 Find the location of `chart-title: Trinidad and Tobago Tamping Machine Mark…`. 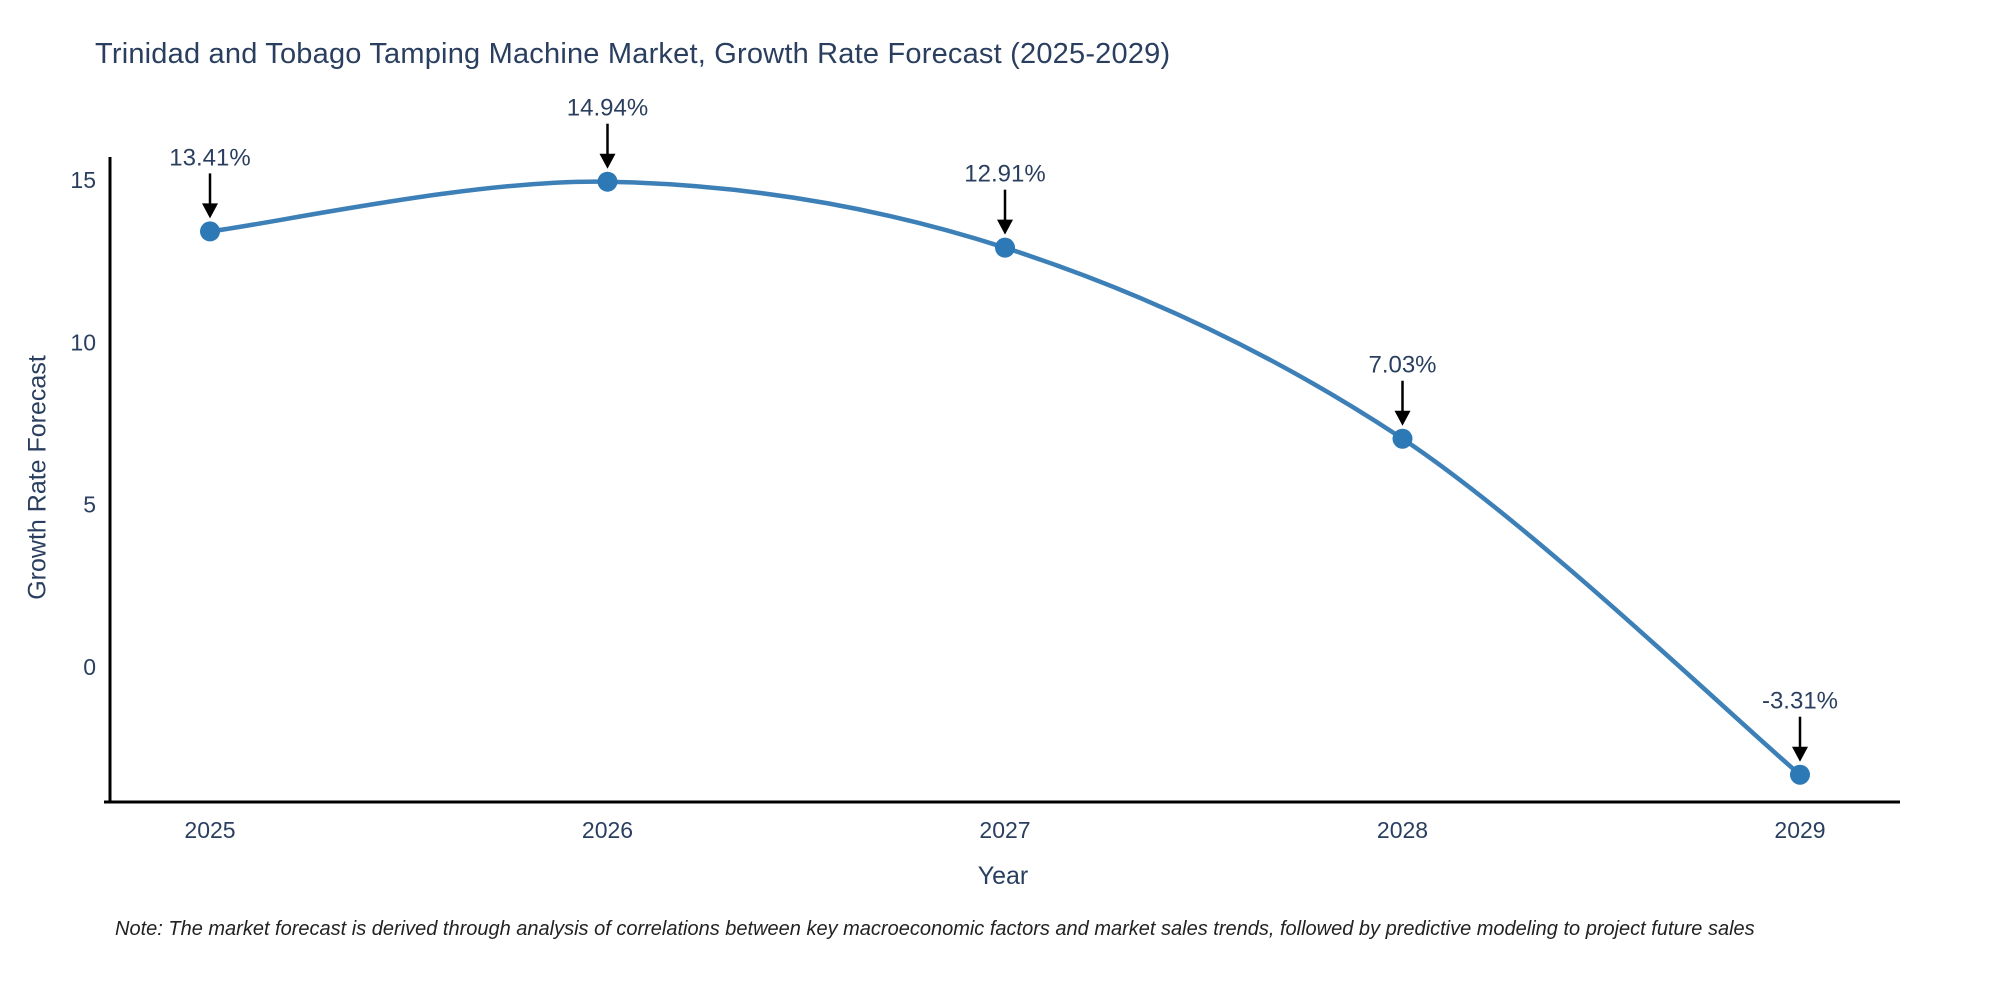

chart-title: Trinidad and Tobago Tamping Machine Mark… is located at coordinates (633, 54).